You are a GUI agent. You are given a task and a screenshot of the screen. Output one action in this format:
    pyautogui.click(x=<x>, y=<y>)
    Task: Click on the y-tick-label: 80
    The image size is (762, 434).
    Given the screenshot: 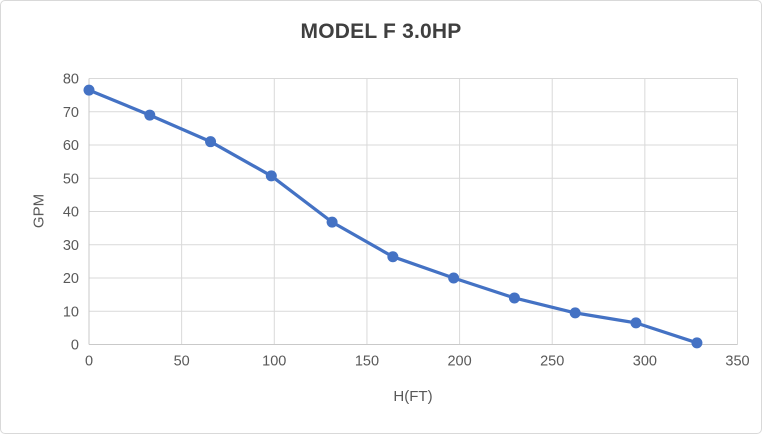 What is the action you would take?
    pyautogui.click(x=71, y=80)
    